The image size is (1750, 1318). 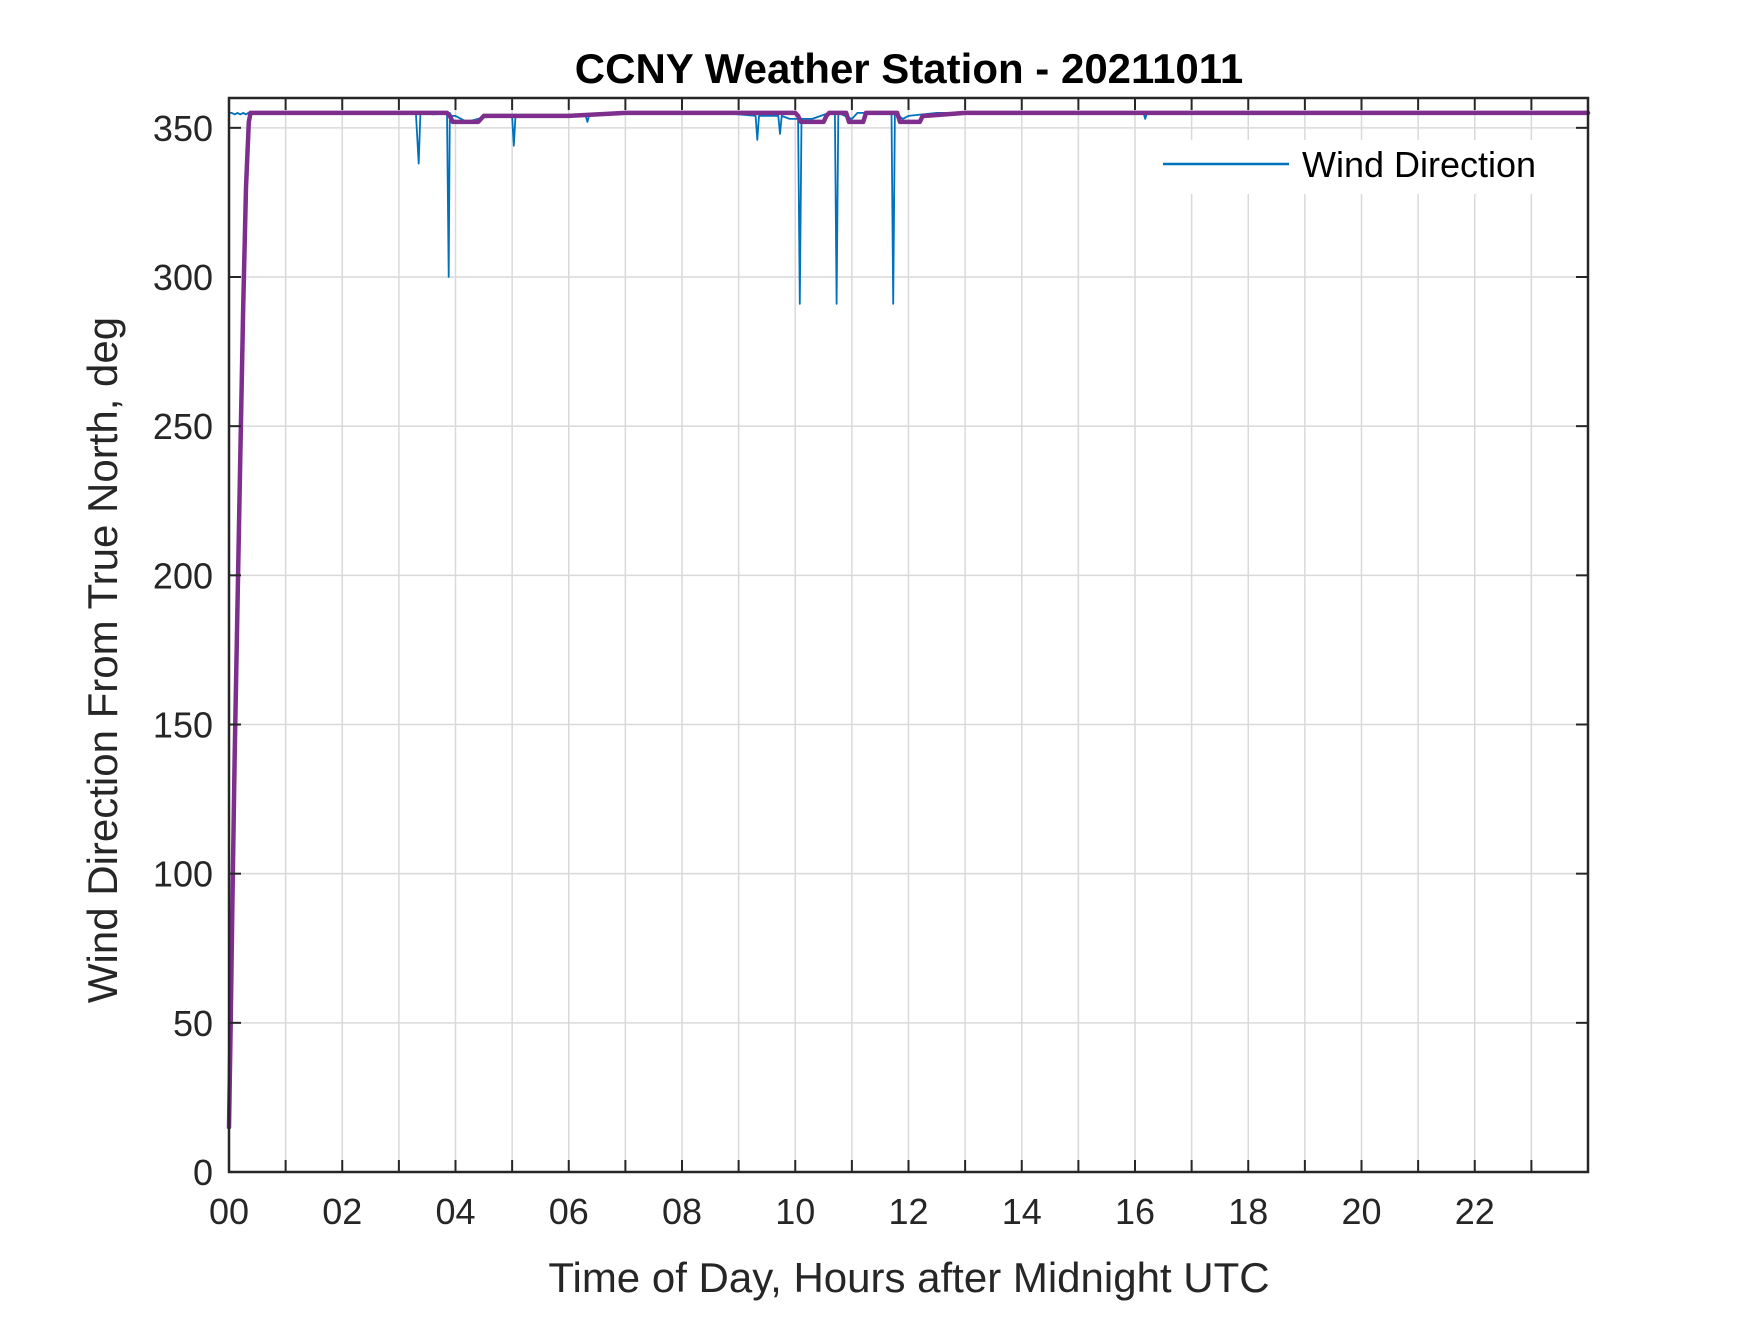 I want to click on chart-title: CCNY Weather Station - 20211011, so click(x=909, y=68).